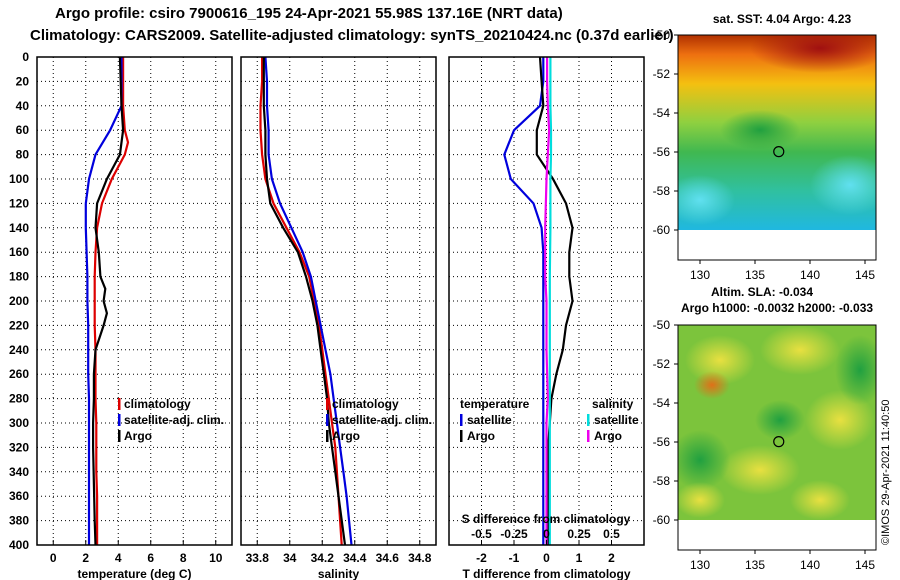 This screenshot has height=580, width=900. I want to click on xtick2-label-0: -0.5, so click(481, 534).